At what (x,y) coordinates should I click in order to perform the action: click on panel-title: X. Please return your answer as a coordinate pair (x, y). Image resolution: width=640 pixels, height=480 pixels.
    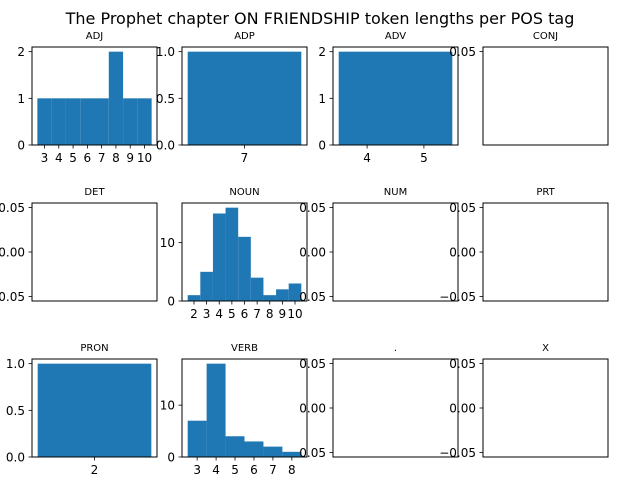
    Looking at the image, I should click on (545, 348).